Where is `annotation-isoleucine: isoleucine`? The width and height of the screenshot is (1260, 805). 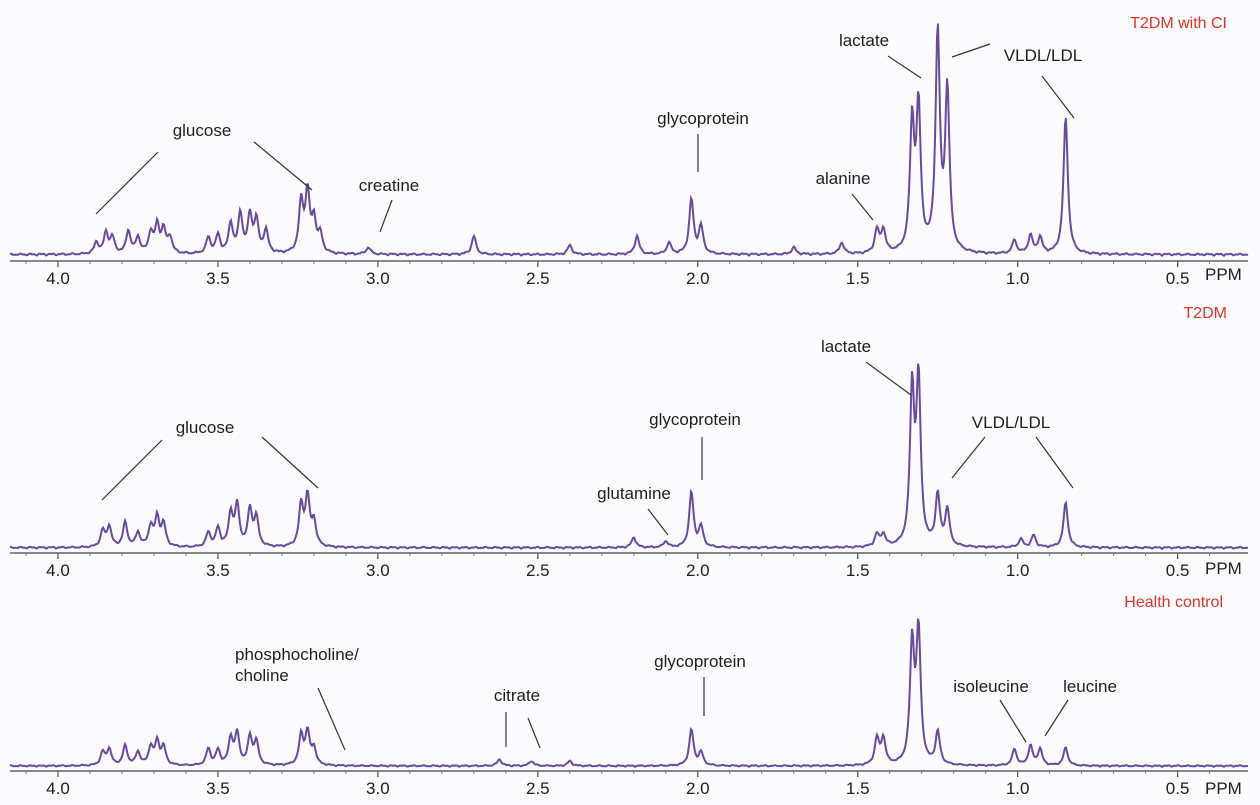
annotation-isoleucine: isoleucine is located at coordinates (991, 686).